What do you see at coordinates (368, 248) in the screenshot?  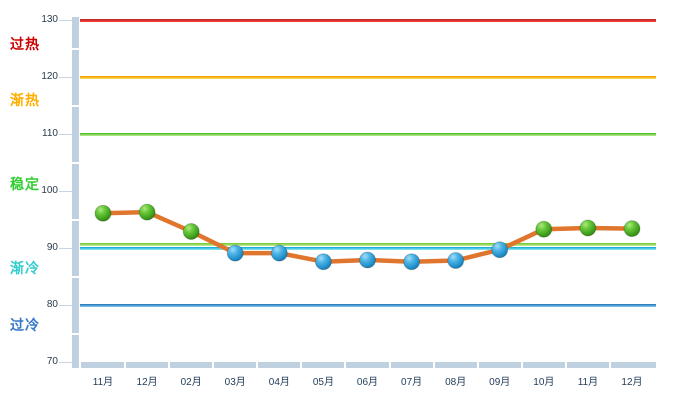 I see `threshold-line-cooling-upper-boundary` at bounding box center [368, 248].